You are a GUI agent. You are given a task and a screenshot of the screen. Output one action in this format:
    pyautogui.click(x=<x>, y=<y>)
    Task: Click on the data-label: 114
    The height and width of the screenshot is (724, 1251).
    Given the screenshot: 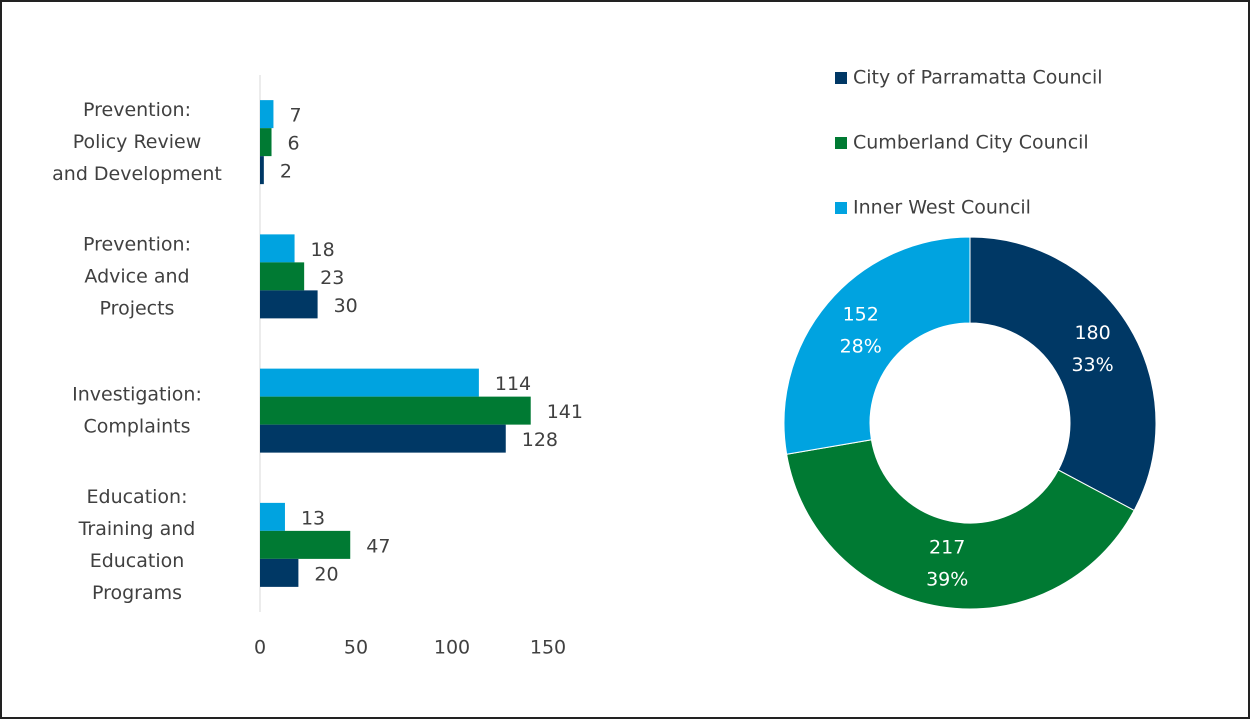 What is the action you would take?
    pyautogui.click(x=513, y=384)
    